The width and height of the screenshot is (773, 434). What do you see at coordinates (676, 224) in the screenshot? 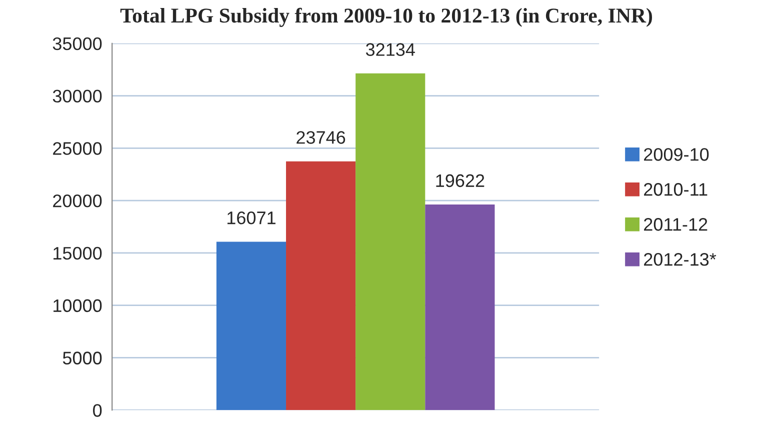
I see `legend-label: 2011-12` at bounding box center [676, 224].